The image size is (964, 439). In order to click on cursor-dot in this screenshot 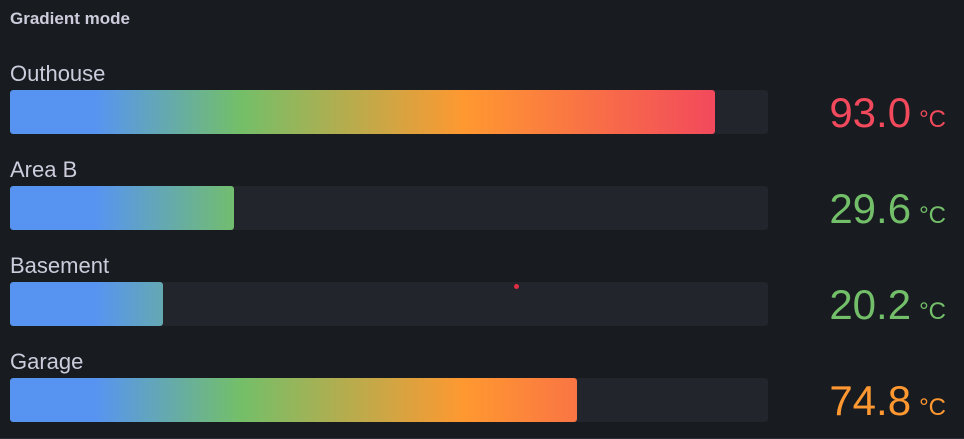, I will do `click(516, 286)`.